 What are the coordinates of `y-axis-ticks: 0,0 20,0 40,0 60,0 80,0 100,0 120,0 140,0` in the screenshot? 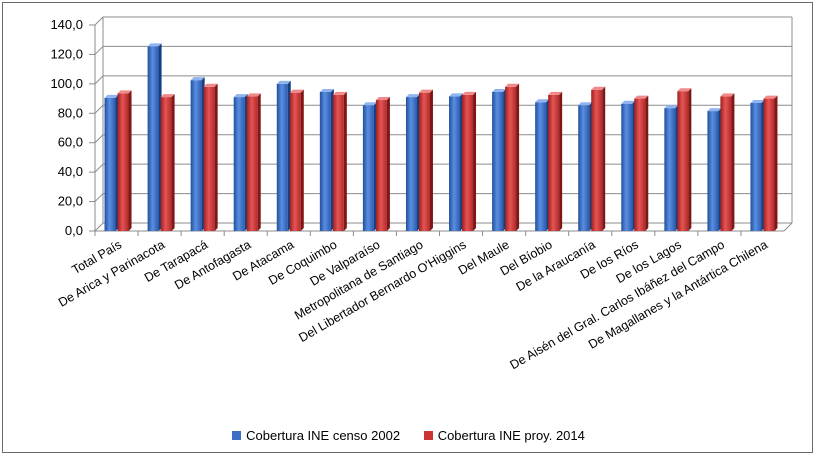 It's located at (66, 127).